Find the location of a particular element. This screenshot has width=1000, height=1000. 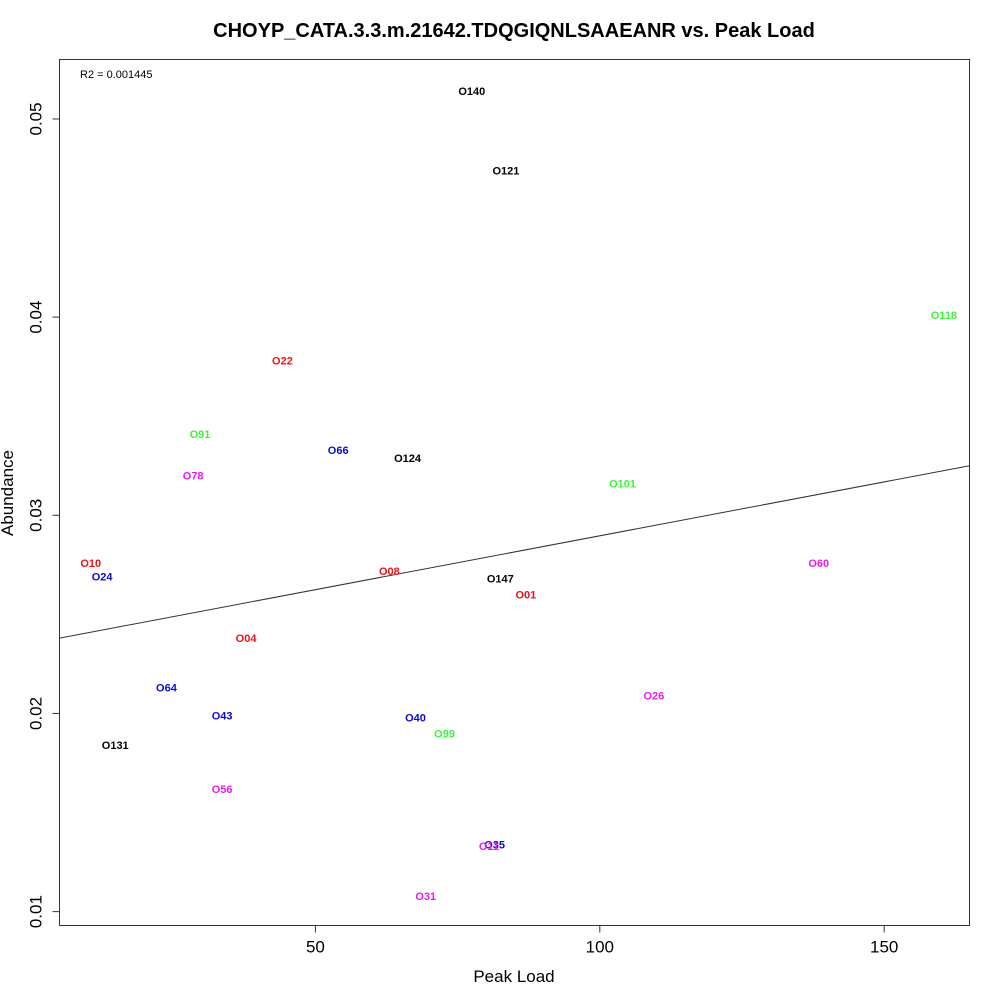

data-point-o01: O01 is located at coordinates (525, 596).